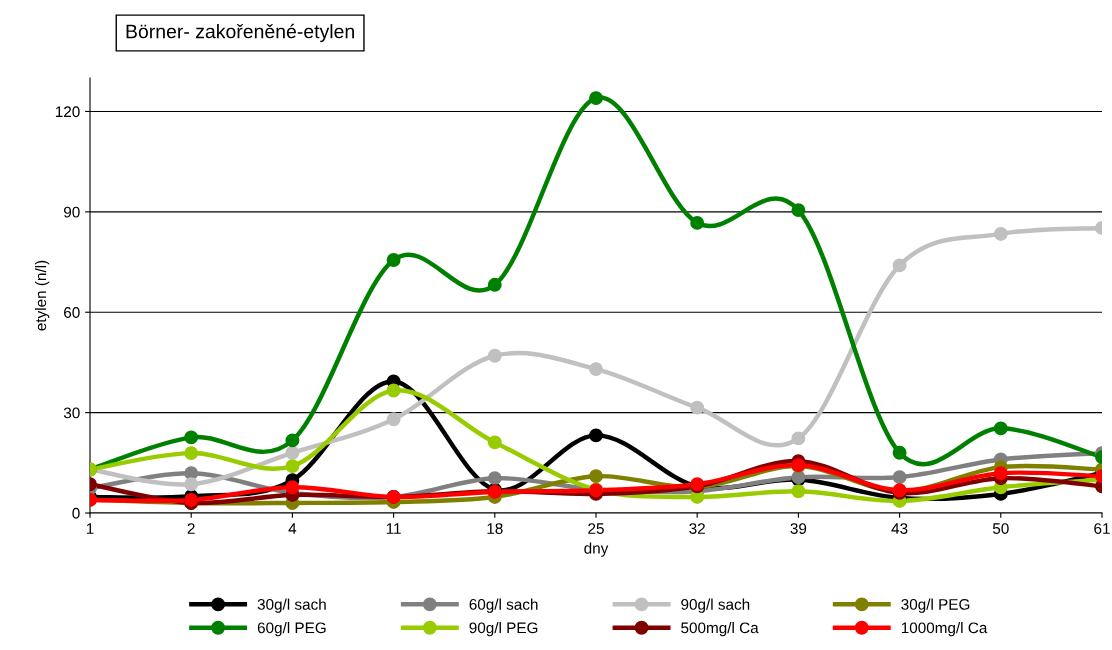  I want to click on legend-label: 90g/l sach, so click(715, 605).